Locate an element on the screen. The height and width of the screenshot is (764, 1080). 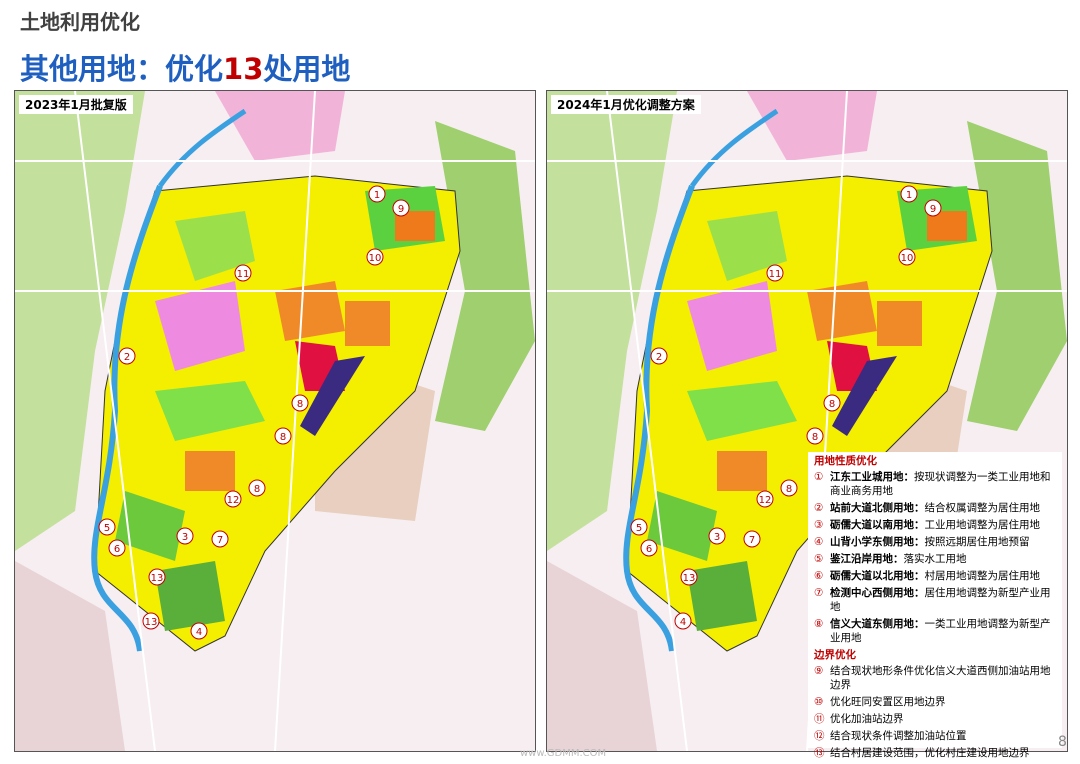
slide-title: 其他用地：优化13处用地 is located at coordinates (185, 67).